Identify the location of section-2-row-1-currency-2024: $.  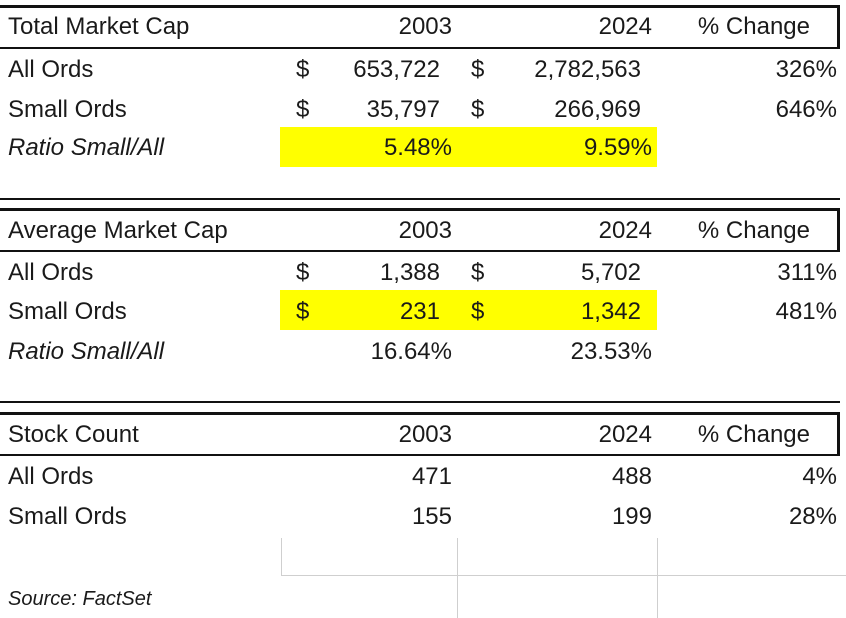
(478, 272).